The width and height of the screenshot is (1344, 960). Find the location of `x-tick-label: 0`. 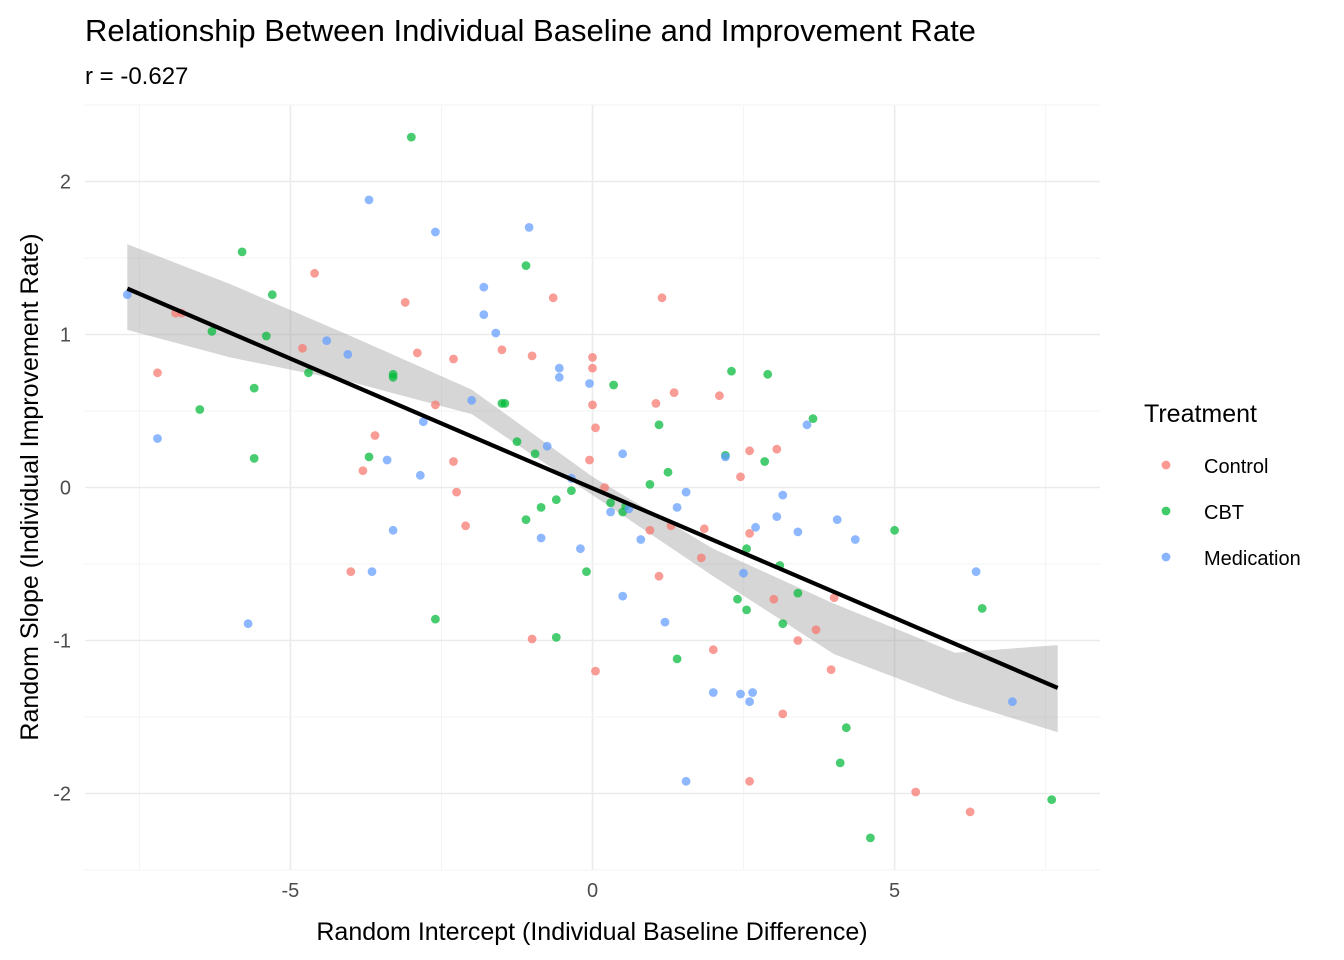

x-tick-label: 0 is located at coordinates (592, 891).